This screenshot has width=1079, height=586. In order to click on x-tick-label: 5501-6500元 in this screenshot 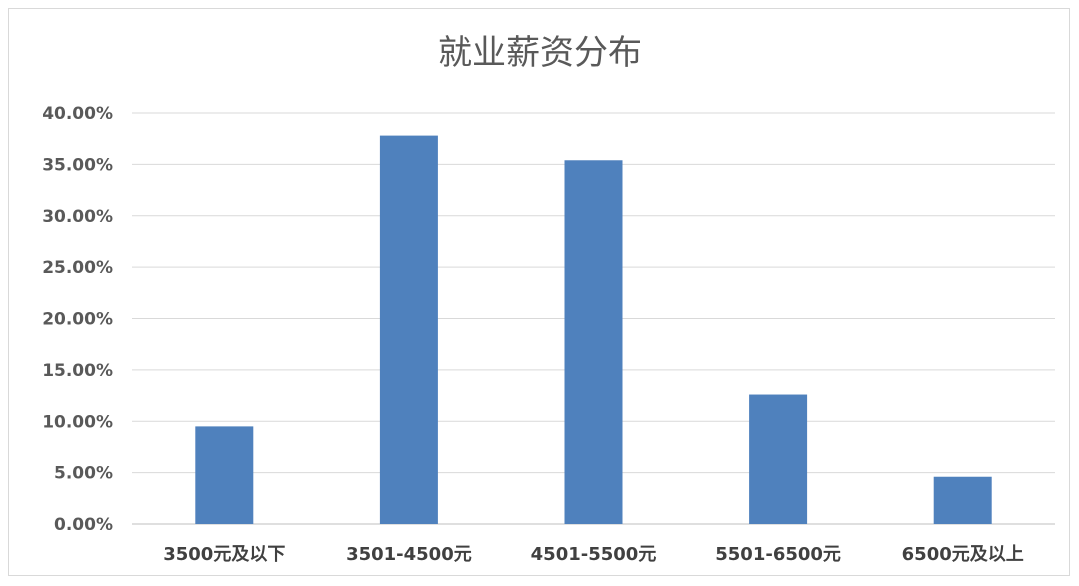, I will do `click(778, 554)`.